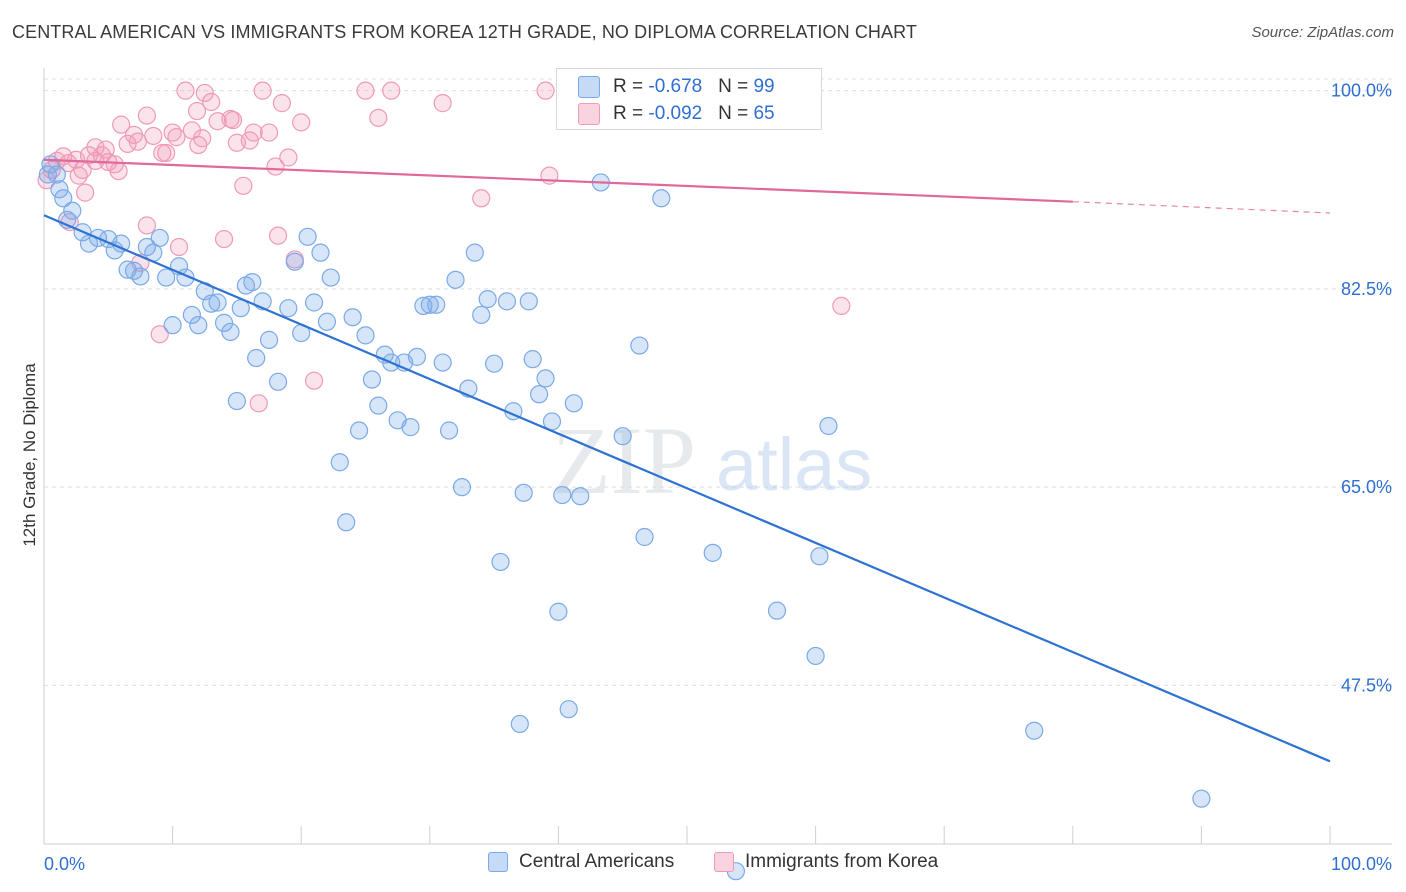 The height and width of the screenshot is (892, 1406). I want to click on legend-swatch-immigrants-from-korea, so click(724, 862).